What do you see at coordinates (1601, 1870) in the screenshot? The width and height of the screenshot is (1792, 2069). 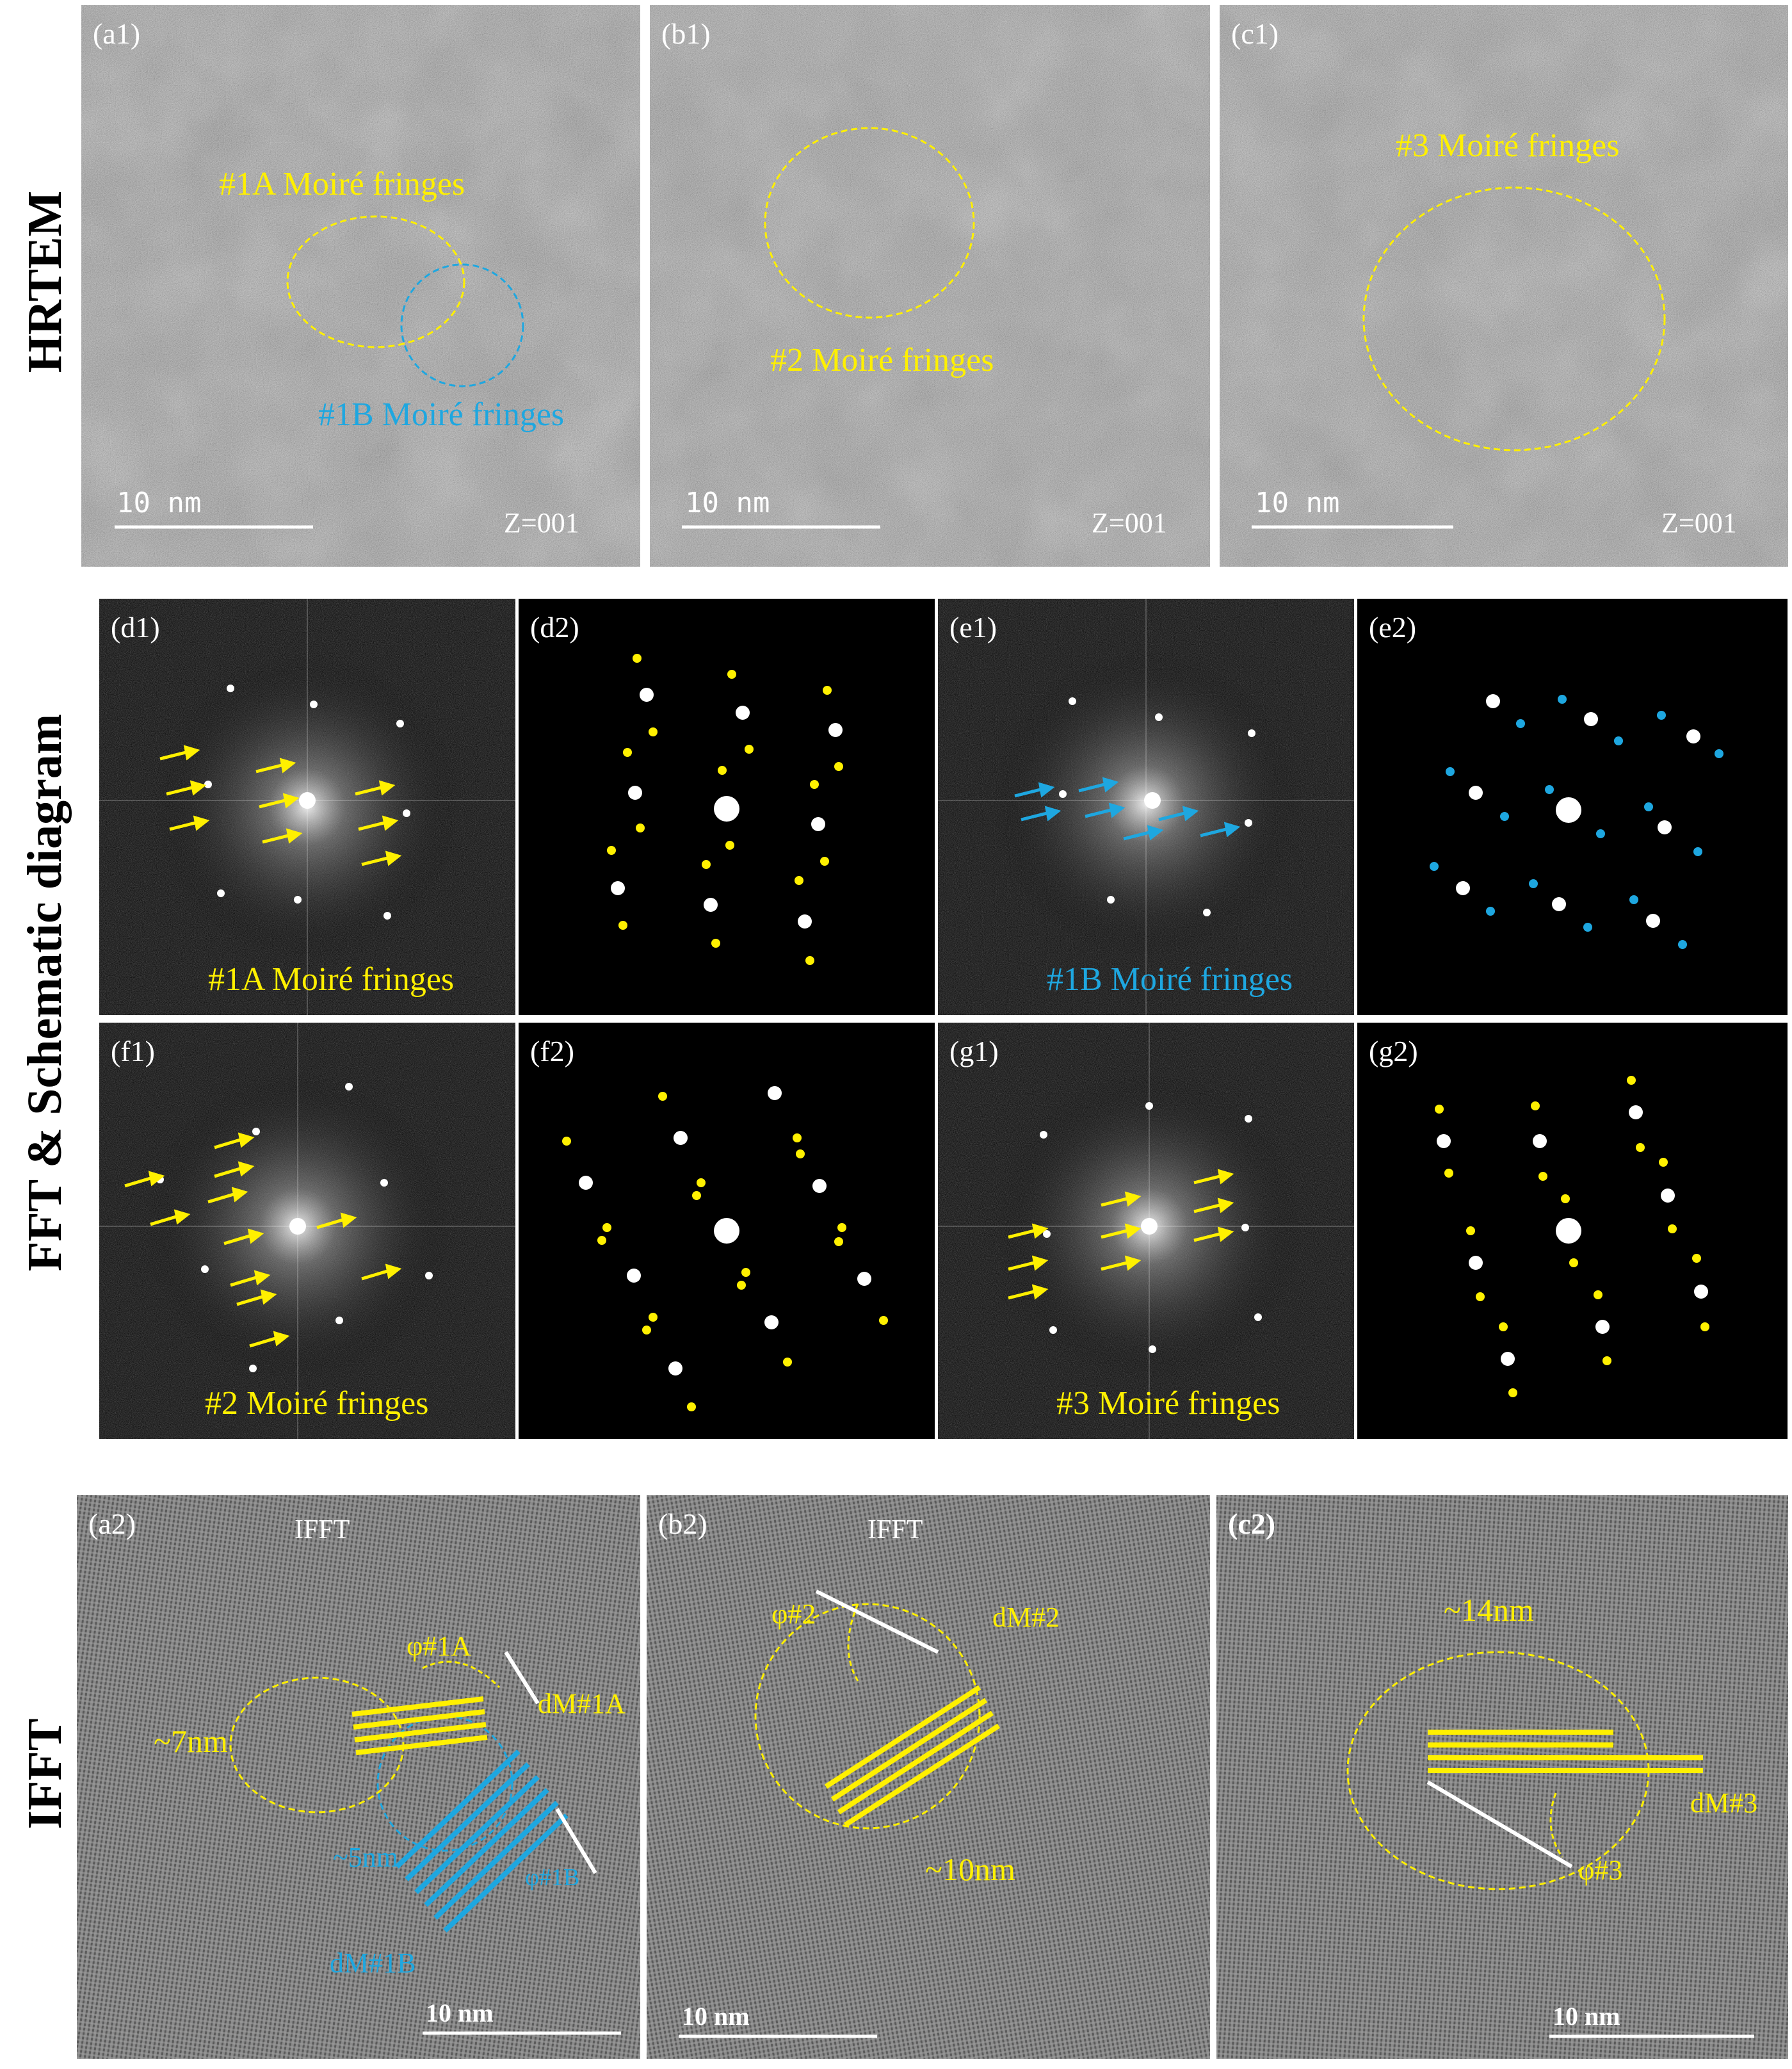 I see `phi-label-3: φ#3` at bounding box center [1601, 1870].